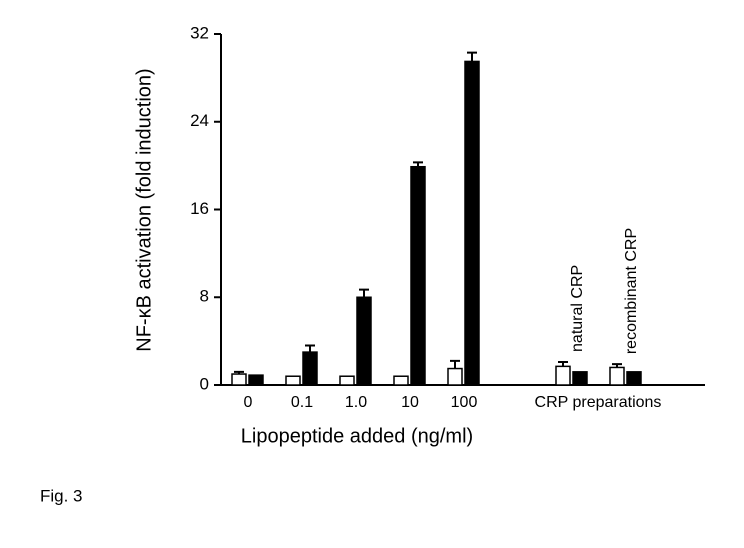 This screenshot has width=744, height=548. Describe the element at coordinates (302, 402) in the screenshot. I see `x-tick-label: 0.1` at that location.